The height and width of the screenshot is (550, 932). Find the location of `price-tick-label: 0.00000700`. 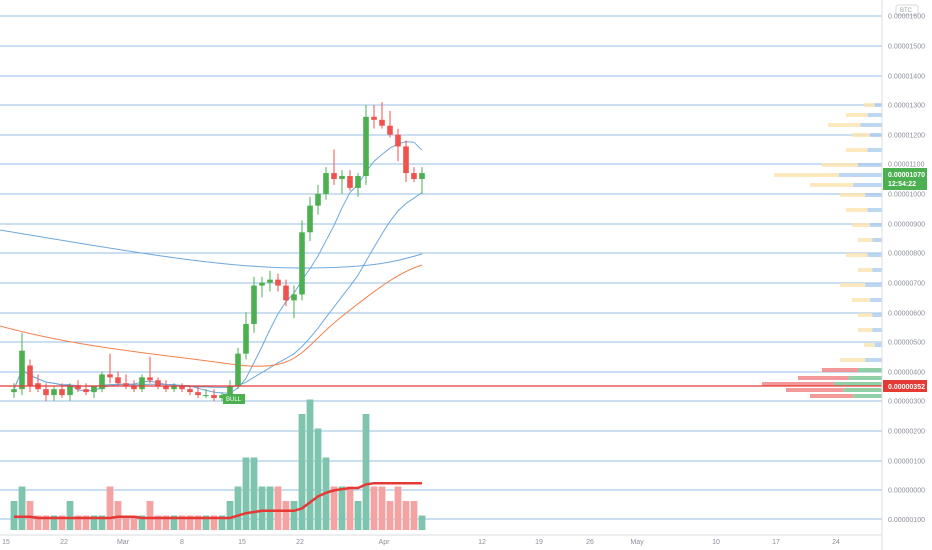

price-tick-label: 0.00000700 is located at coordinates (906, 284).